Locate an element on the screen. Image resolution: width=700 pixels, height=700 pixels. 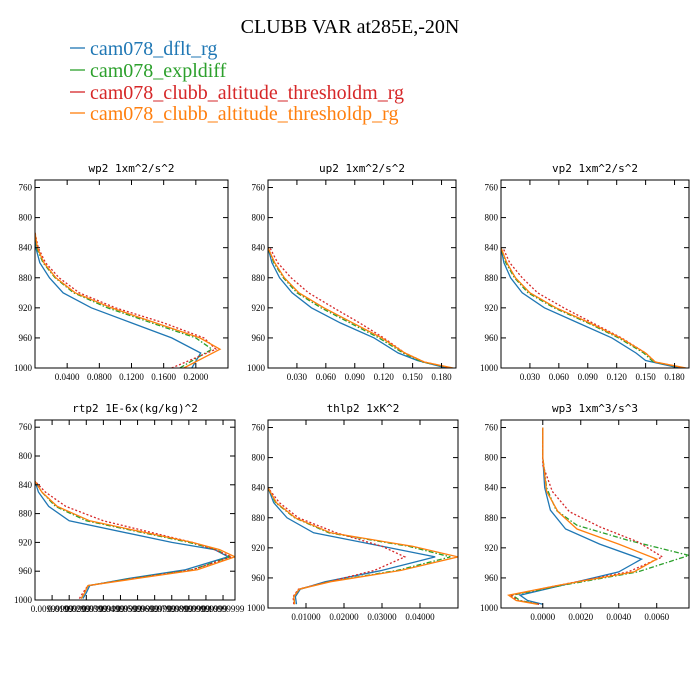
panel-title: rtp2 1E-6x(kg/kg)^2 is located at coordinates (135, 408).